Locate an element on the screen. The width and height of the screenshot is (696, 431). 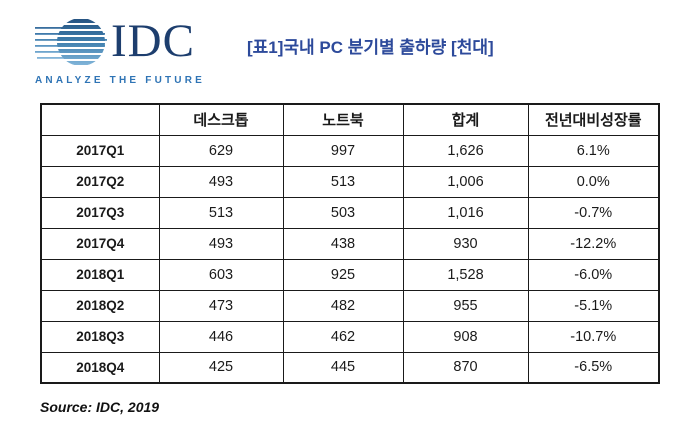
growth-cell: -5.1% is located at coordinates (593, 305).